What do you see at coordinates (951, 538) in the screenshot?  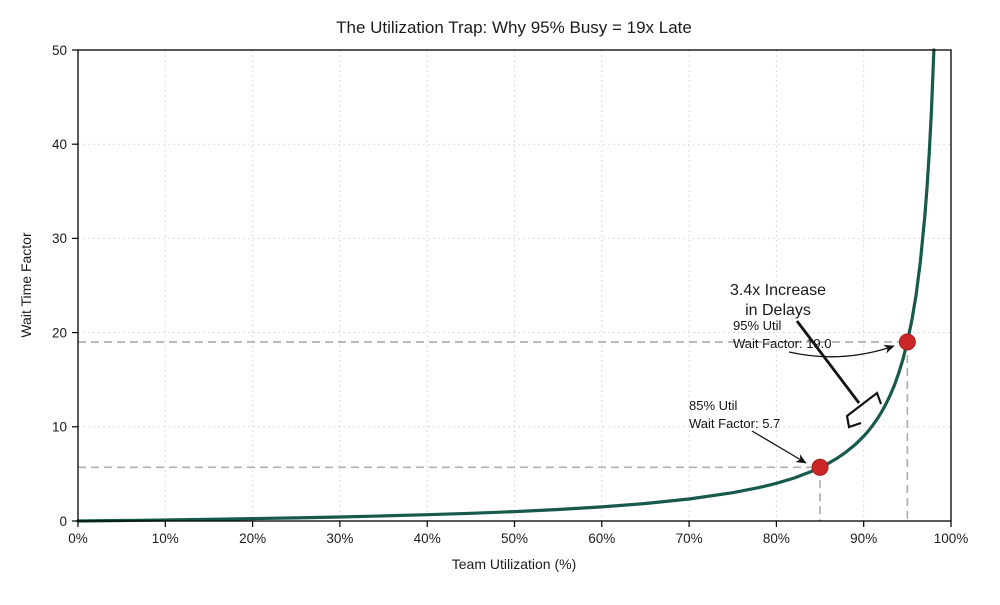 I see `x-tick-label: 100%` at bounding box center [951, 538].